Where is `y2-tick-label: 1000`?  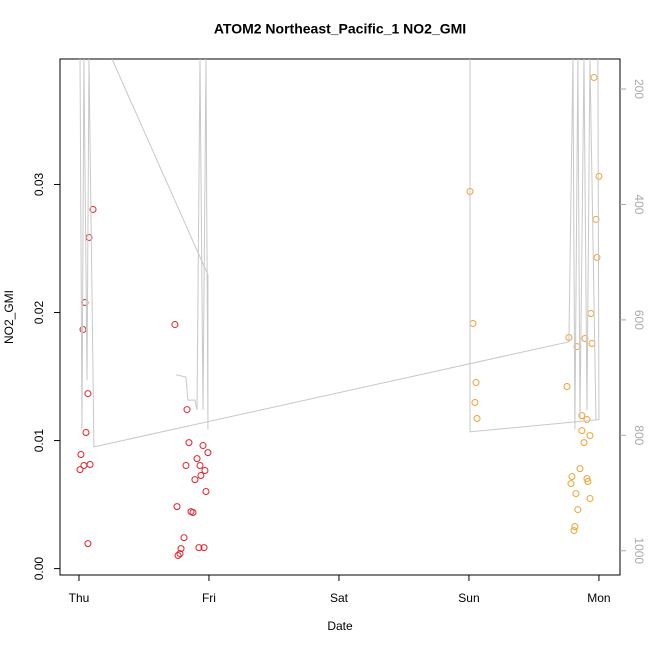 y2-tick-label: 1000 is located at coordinates (639, 550).